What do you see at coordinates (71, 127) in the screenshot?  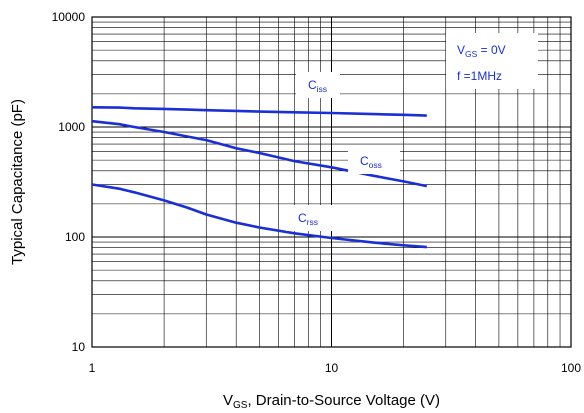 I see `y-tick-label: 1000` at bounding box center [71, 127].